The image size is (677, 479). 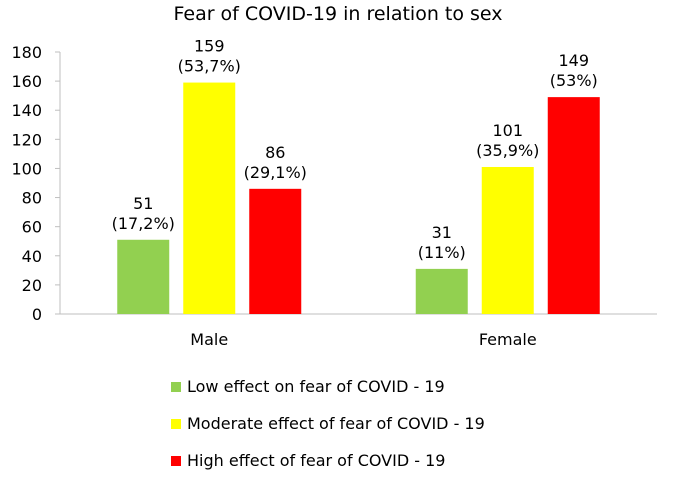 What do you see at coordinates (507, 130) in the screenshot?
I see `data-label: 101` at bounding box center [507, 130].